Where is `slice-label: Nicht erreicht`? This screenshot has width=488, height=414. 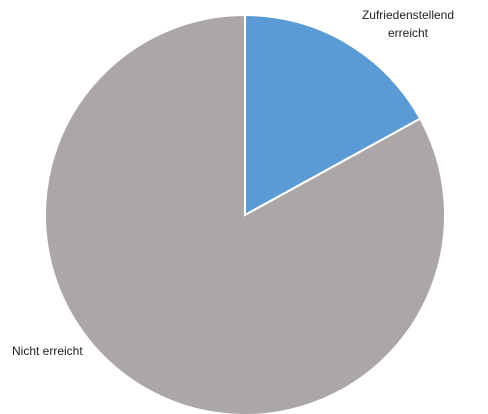 slice-label: Nicht erreicht is located at coordinates (47, 351).